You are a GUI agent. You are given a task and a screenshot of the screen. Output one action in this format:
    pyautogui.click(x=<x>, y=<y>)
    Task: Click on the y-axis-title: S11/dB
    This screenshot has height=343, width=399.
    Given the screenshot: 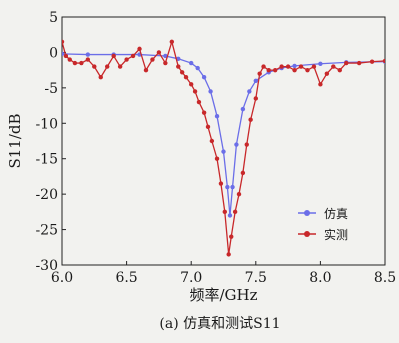 What is the action you would take?
    pyautogui.click(x=15, y=140)
    